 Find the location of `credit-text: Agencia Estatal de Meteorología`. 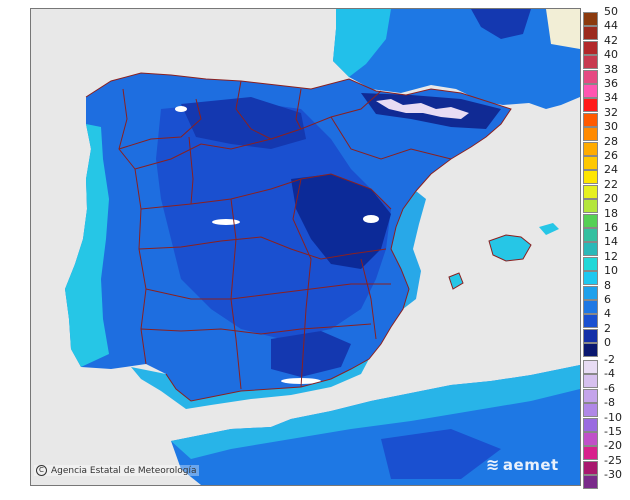

credit-text: Agencia Estatal de Meteorología is located at coordinates (124, 470).